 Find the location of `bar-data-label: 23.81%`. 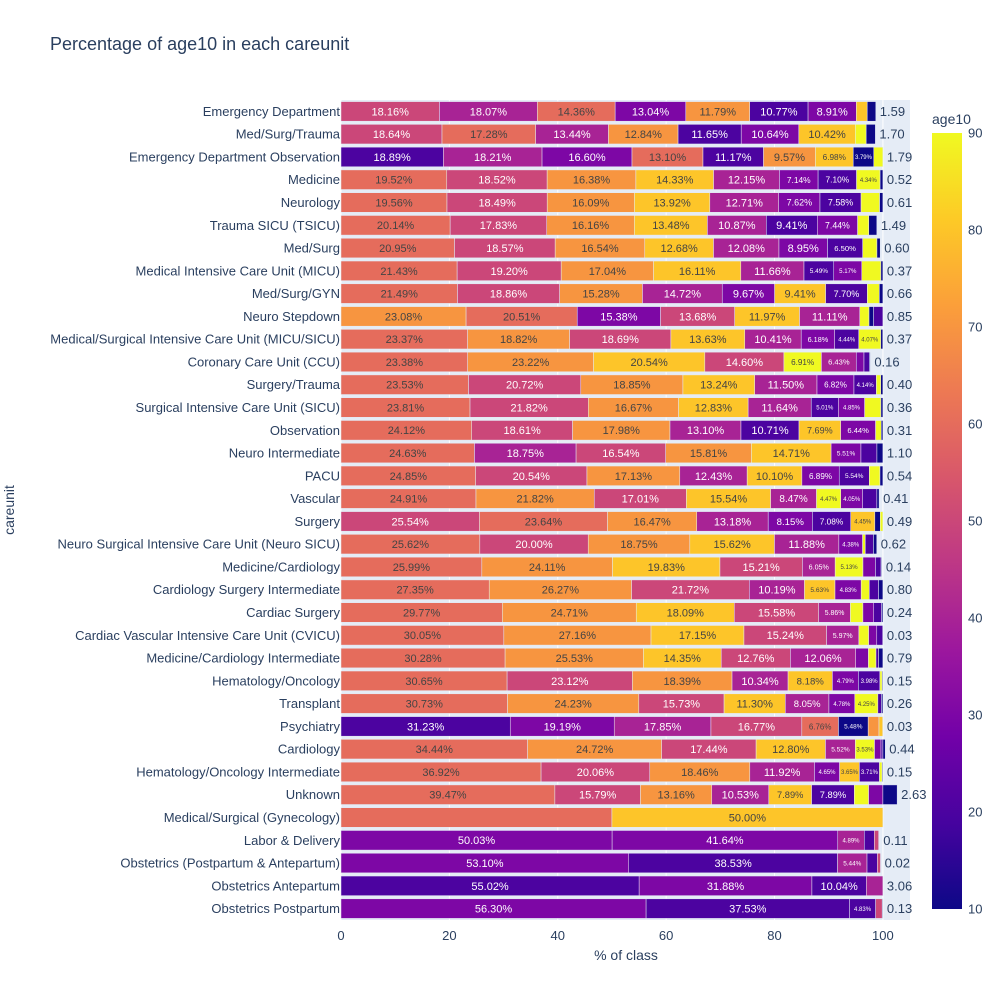

bar-data-label: 23.81% is located at coordinates (406, 408).